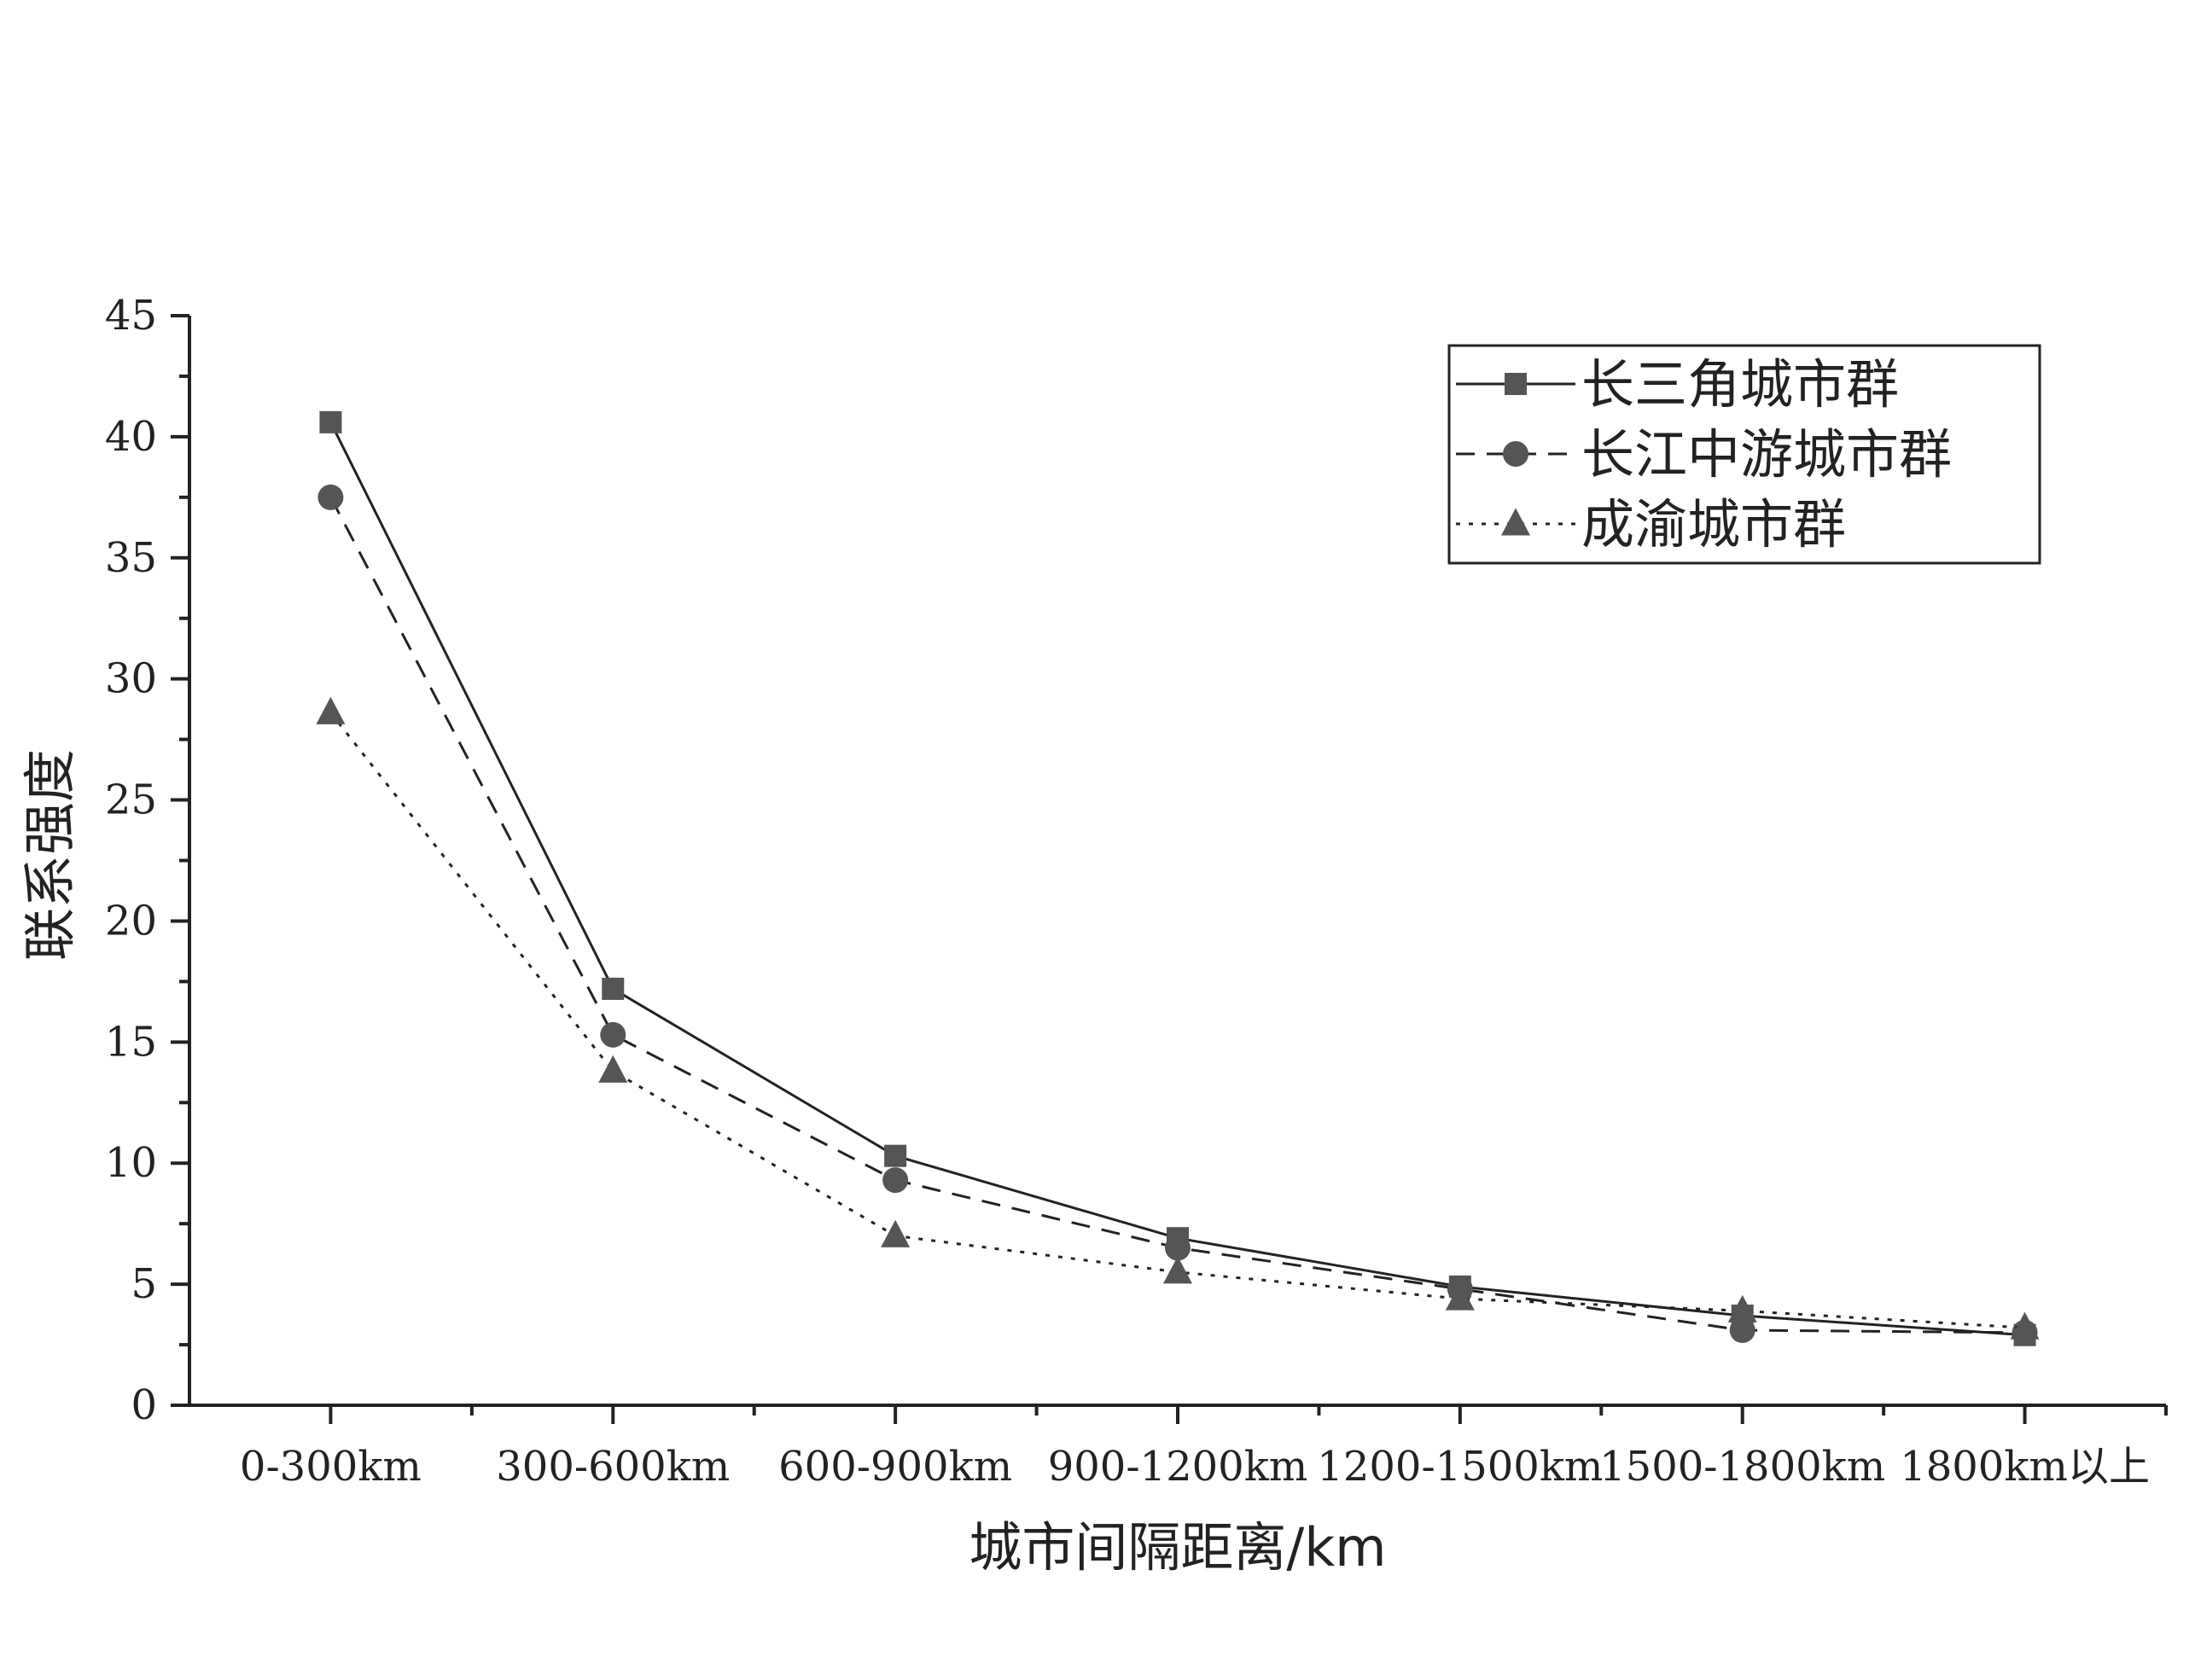 The height and width of the screenshot is (1680, 2195). I want to click on y-axis-title: 联系强度, so click(50, 855).